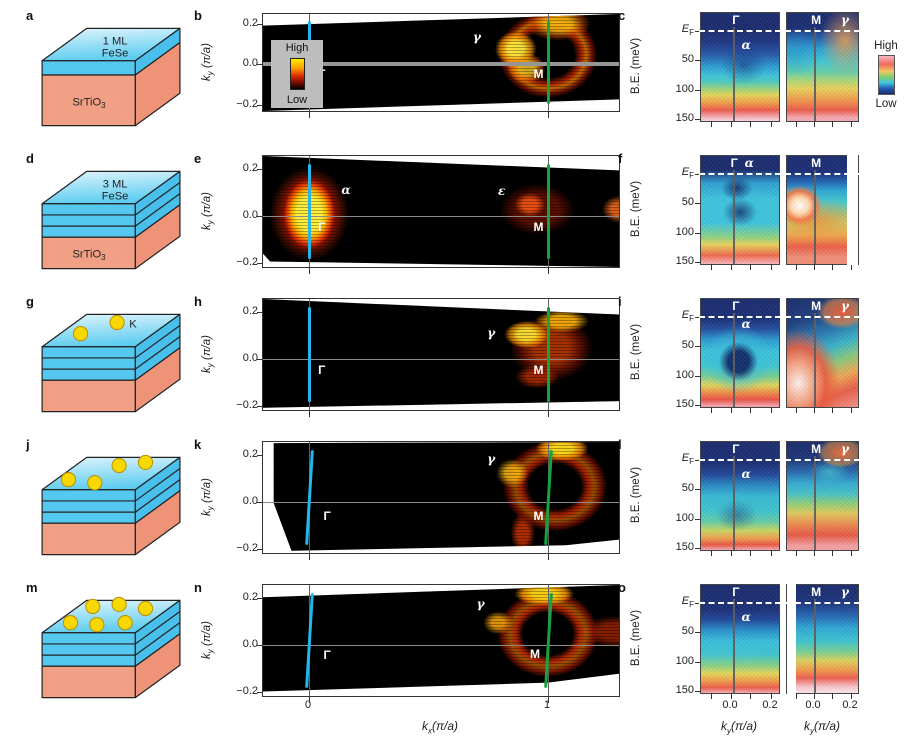 The image size is (912, 745). I want to click on film-label-line1: 3 ML, so click(115, 185).